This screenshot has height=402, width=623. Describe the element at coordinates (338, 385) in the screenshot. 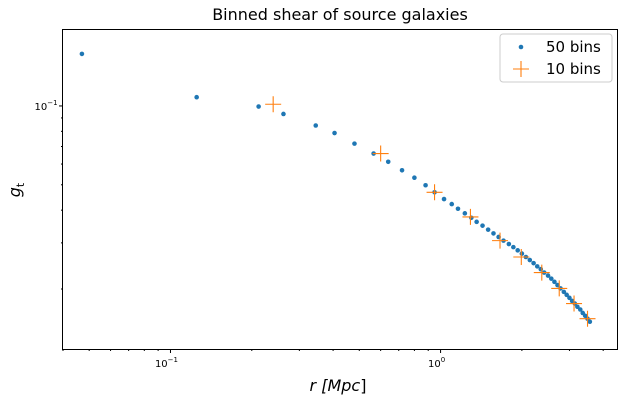

I see `x-axis-label: r [Mpc]` at that location.